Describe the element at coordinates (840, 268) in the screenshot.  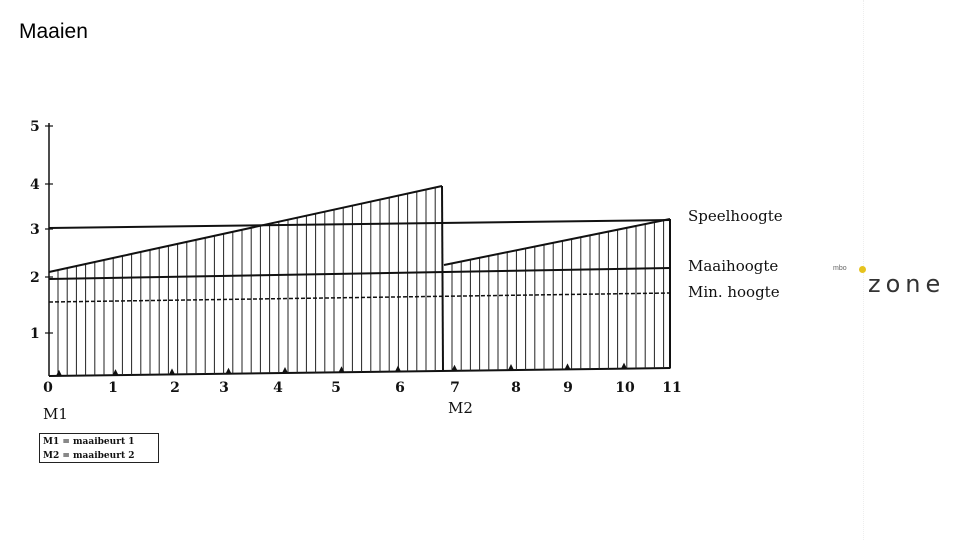
I see `logo-mbo-text: mbo` at that location.